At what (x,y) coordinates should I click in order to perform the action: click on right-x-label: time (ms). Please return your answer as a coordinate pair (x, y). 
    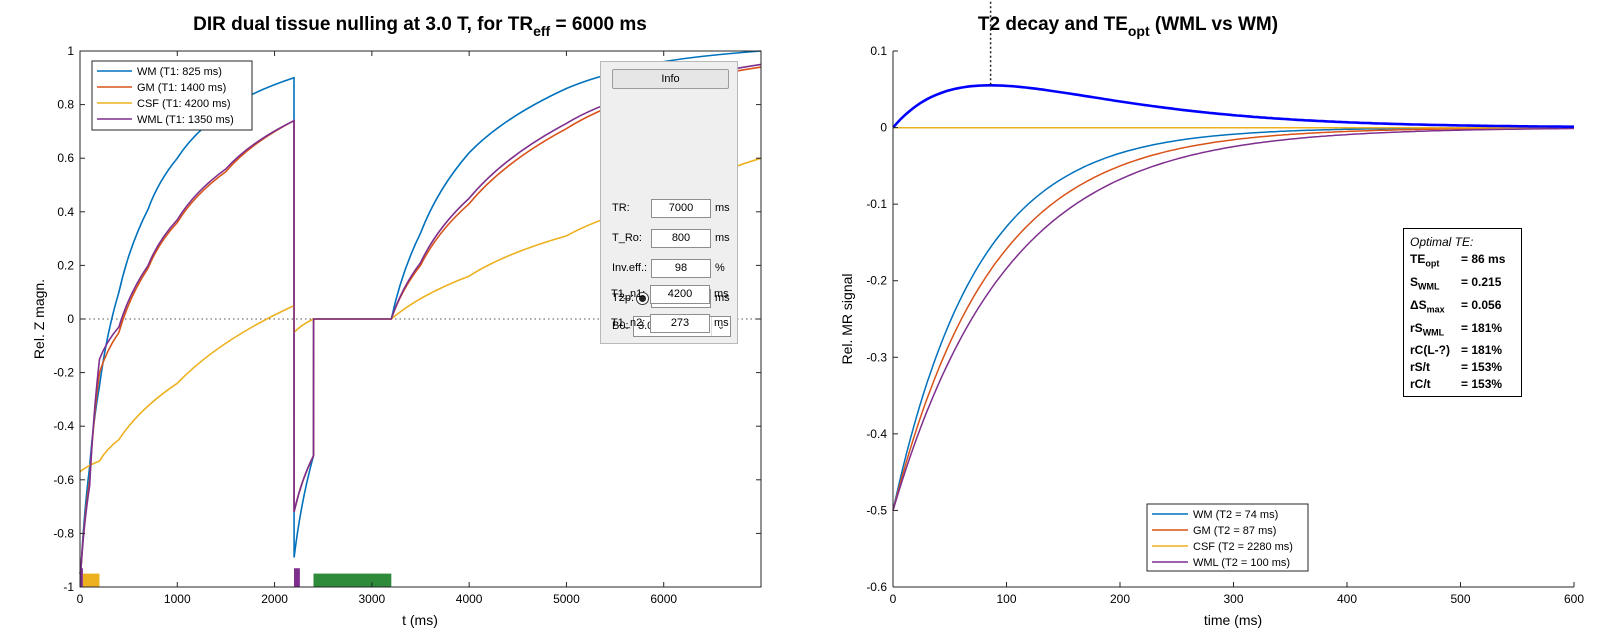
    Looking at the image, I should click on (1233, 620).